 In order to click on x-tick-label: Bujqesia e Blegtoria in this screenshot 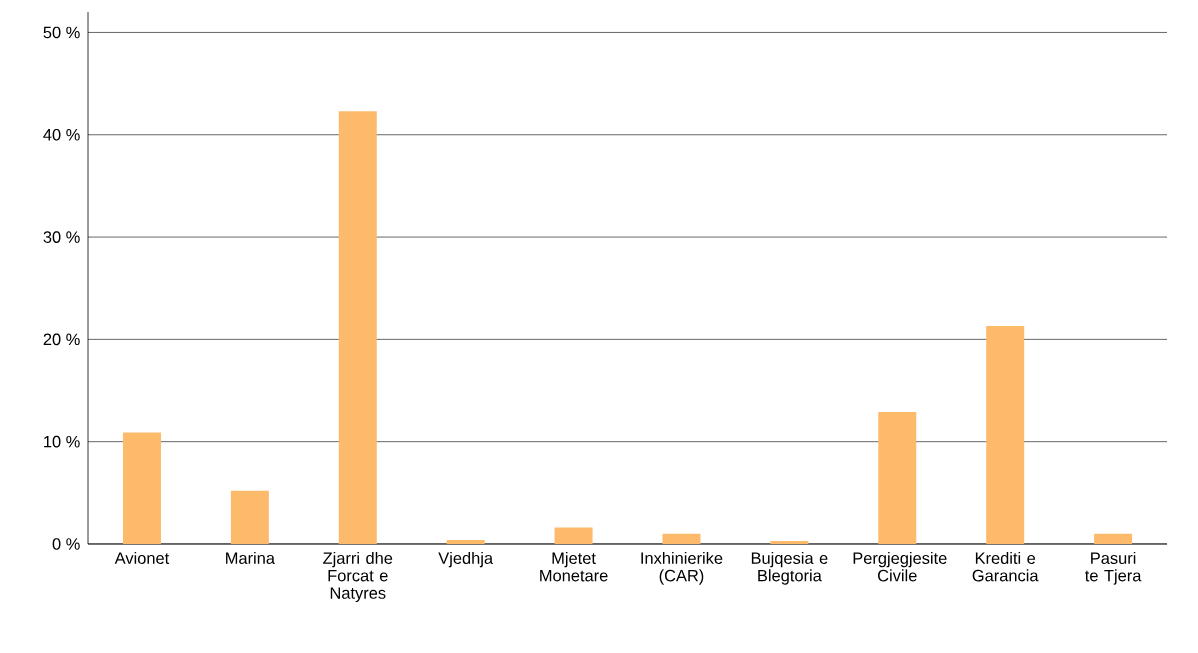, I will do `click(789, 568)`.